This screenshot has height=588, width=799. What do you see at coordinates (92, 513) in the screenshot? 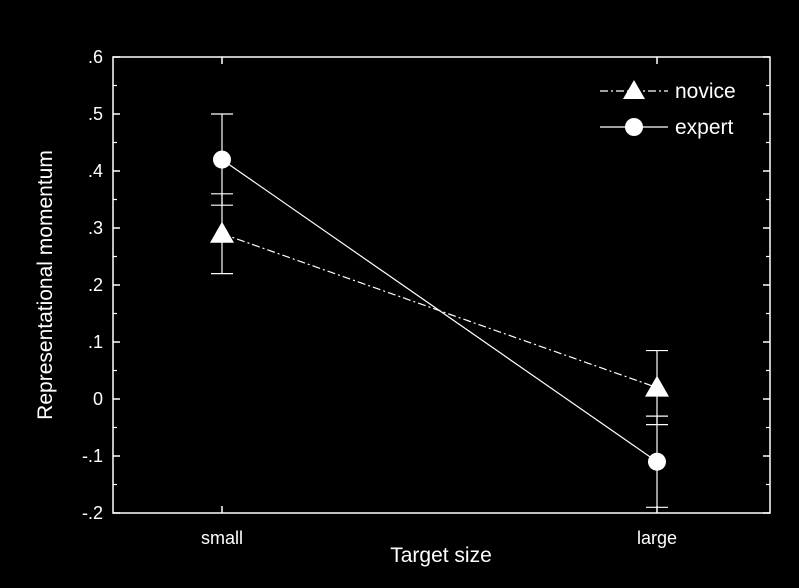
I see `y-tick-label: -.2` at bounding box center [92, 513].